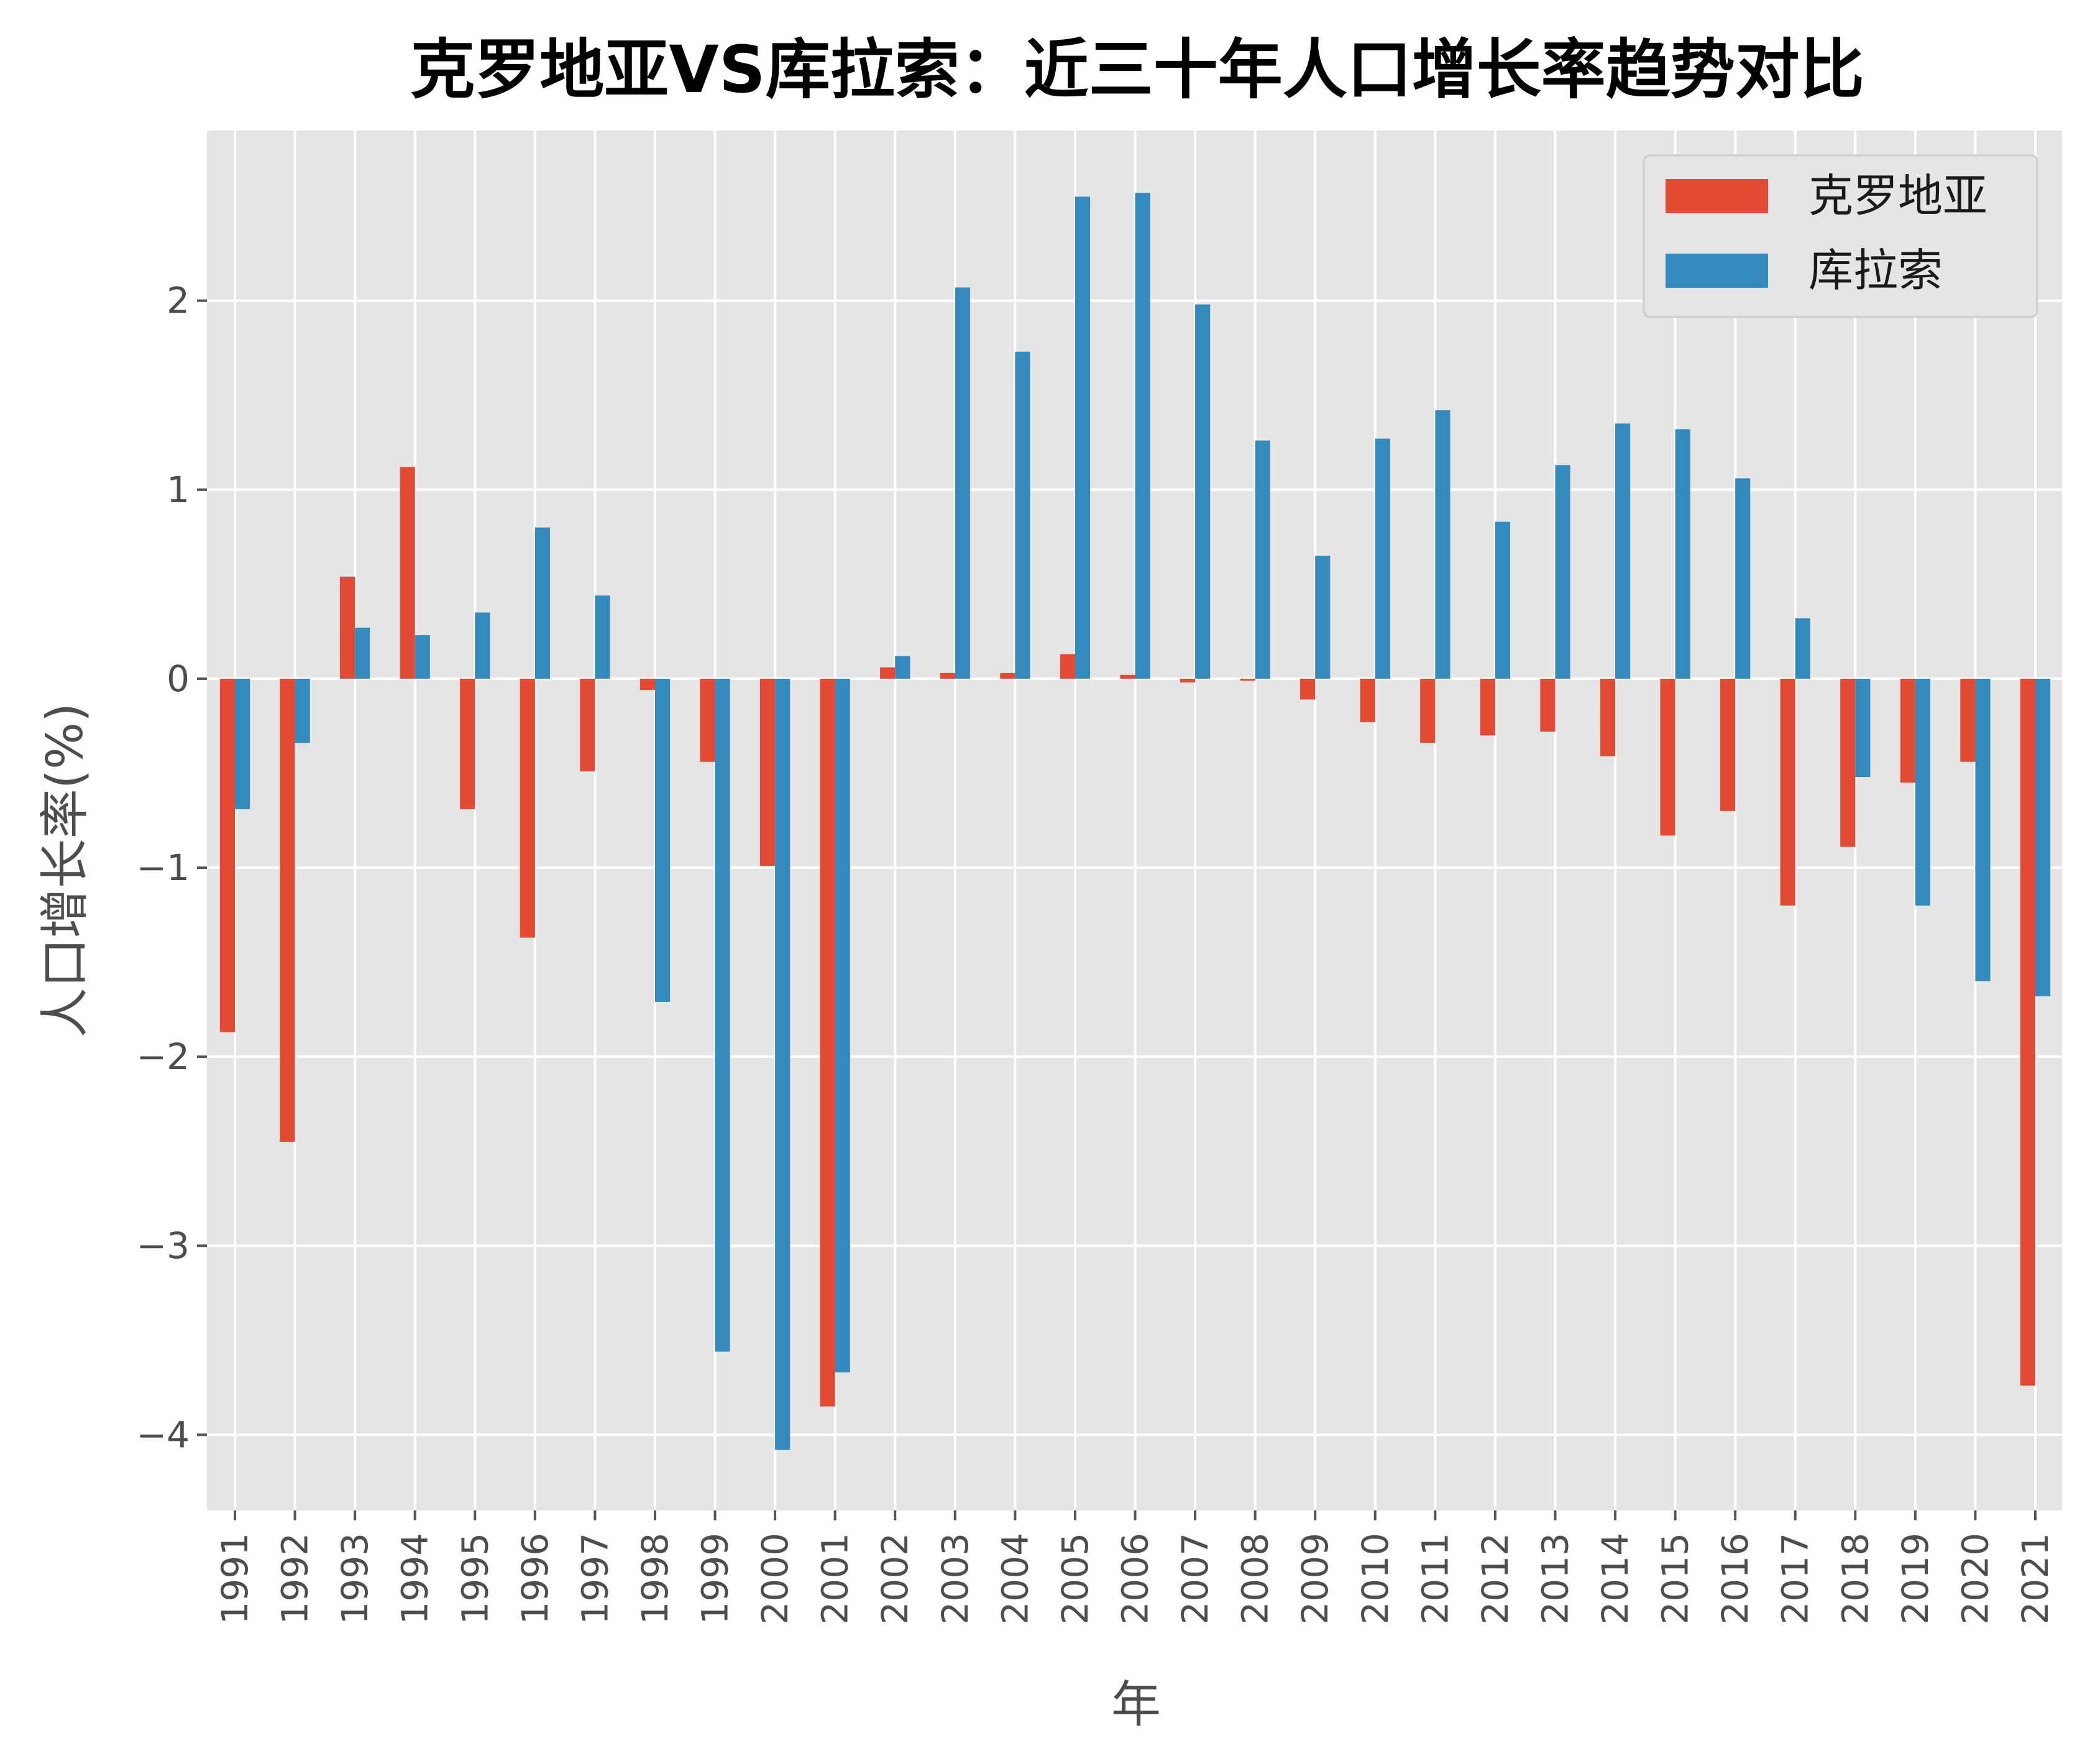  Describe the element at coordinates (655, 1579) in the screenshot. I see `x-tick-label: 1998` at that location.